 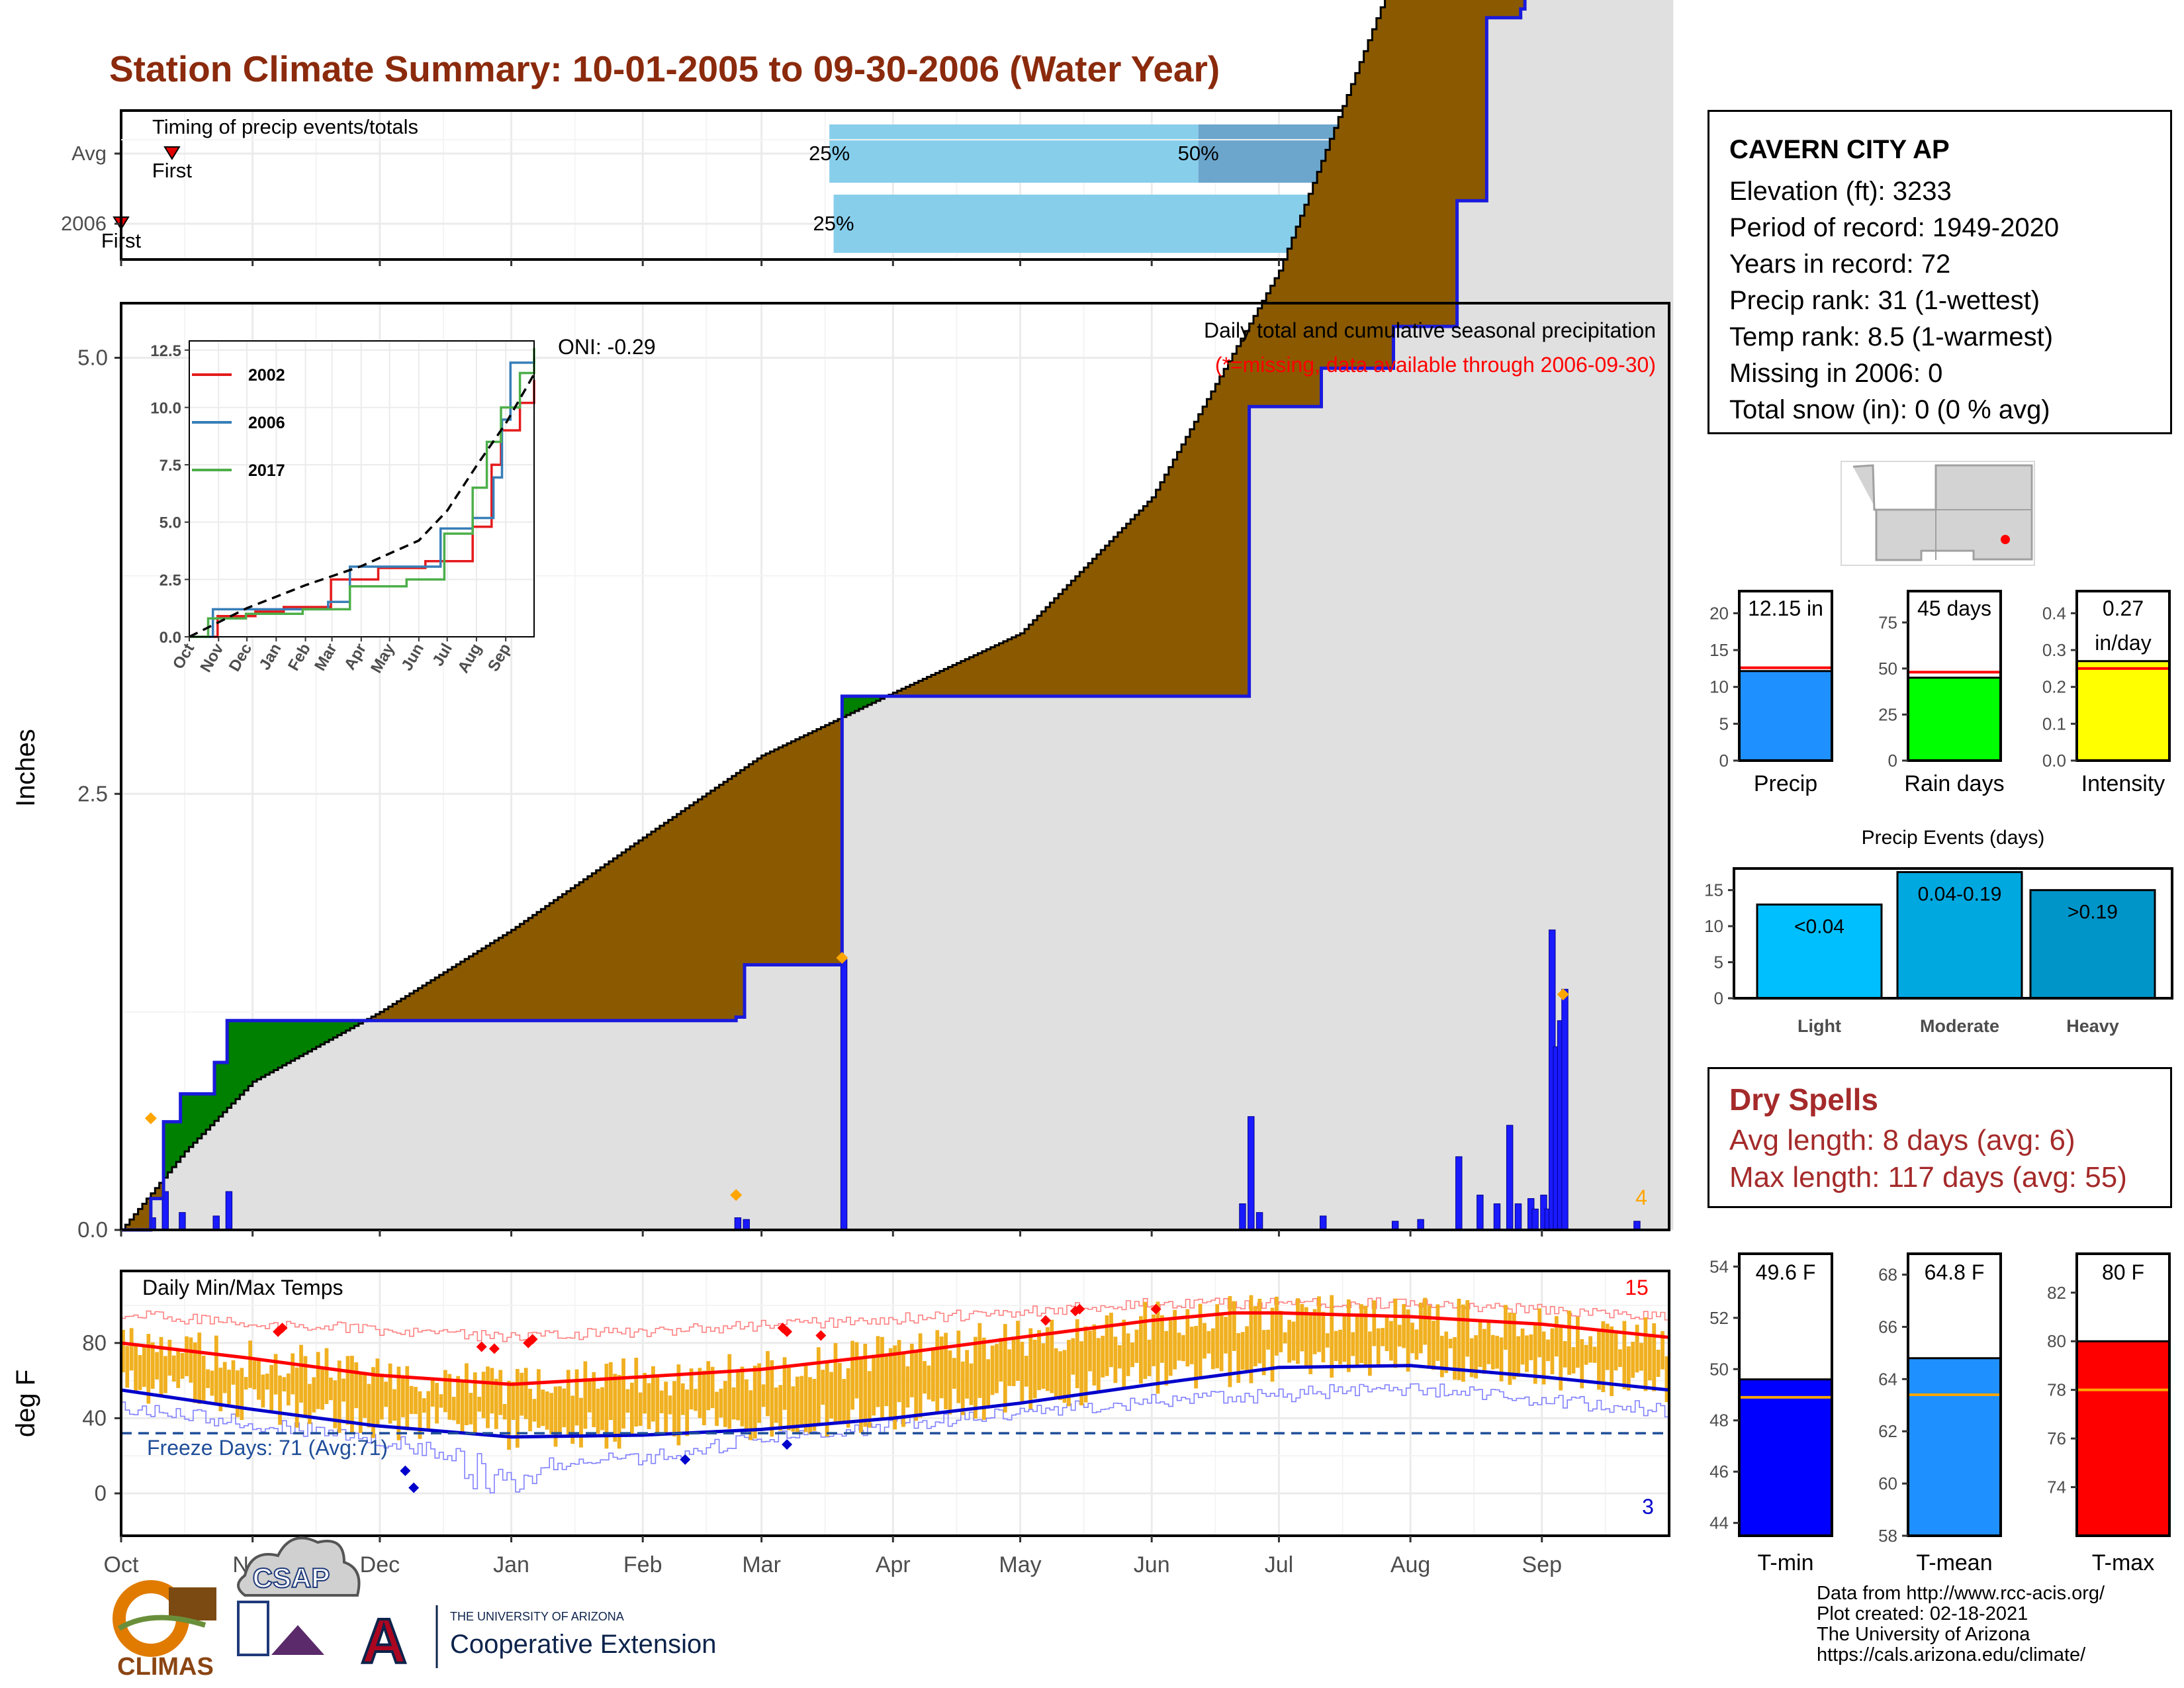 I want to click on temp-summary-y-tick-label: 58, so click(x=1888, y=1536).